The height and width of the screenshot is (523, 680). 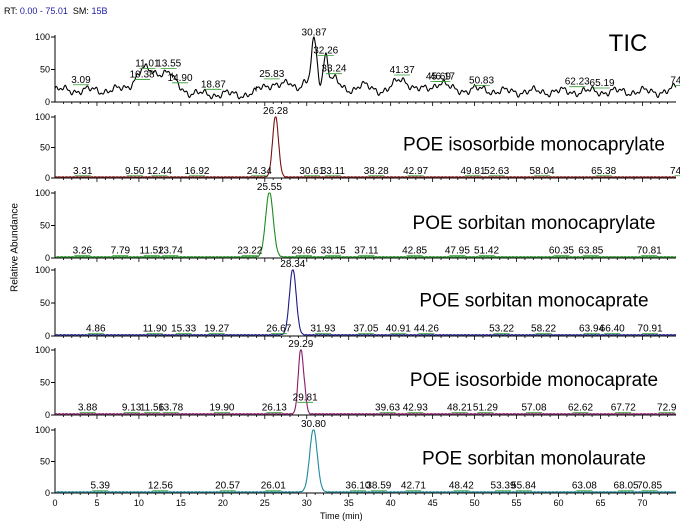 I want to click on panel-title: POE isosorbide monocaprate, so click(x=534, y=380).